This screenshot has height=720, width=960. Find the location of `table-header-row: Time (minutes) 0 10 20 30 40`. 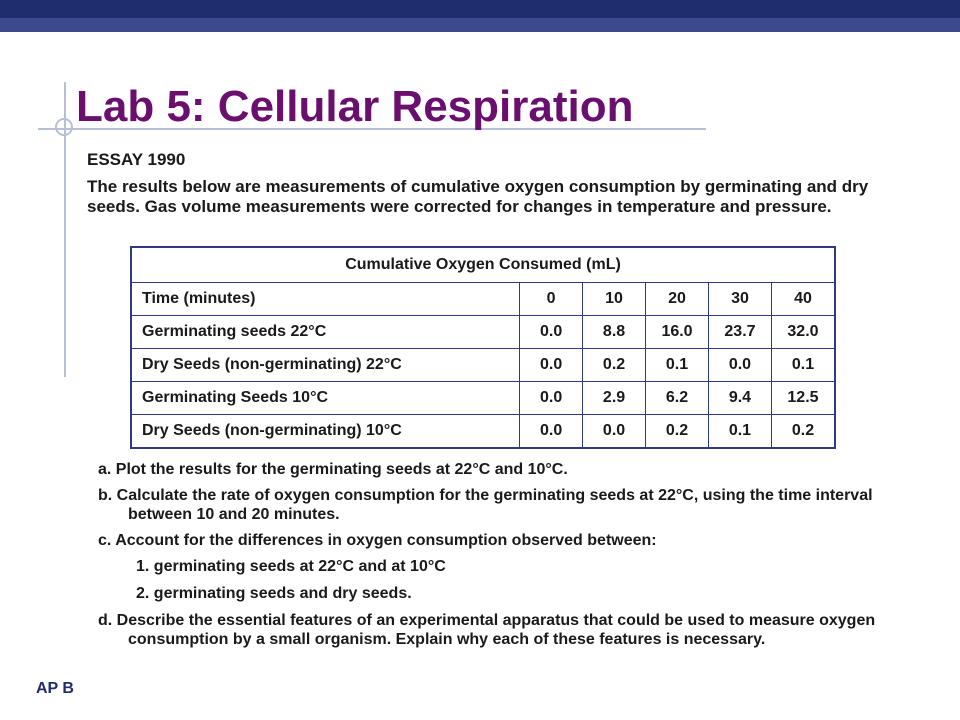

table-header-row: Time (minutes) 0 10 20 30 40 is located at coordinates (483, 299).